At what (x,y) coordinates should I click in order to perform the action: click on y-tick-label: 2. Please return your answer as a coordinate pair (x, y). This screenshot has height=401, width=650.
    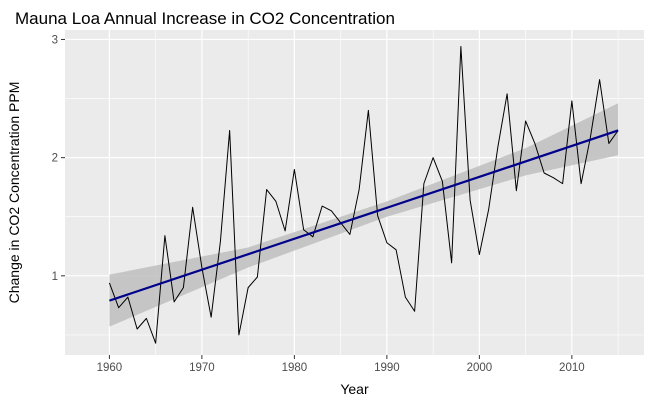
    Looking at the image, I should click on (55, 159).